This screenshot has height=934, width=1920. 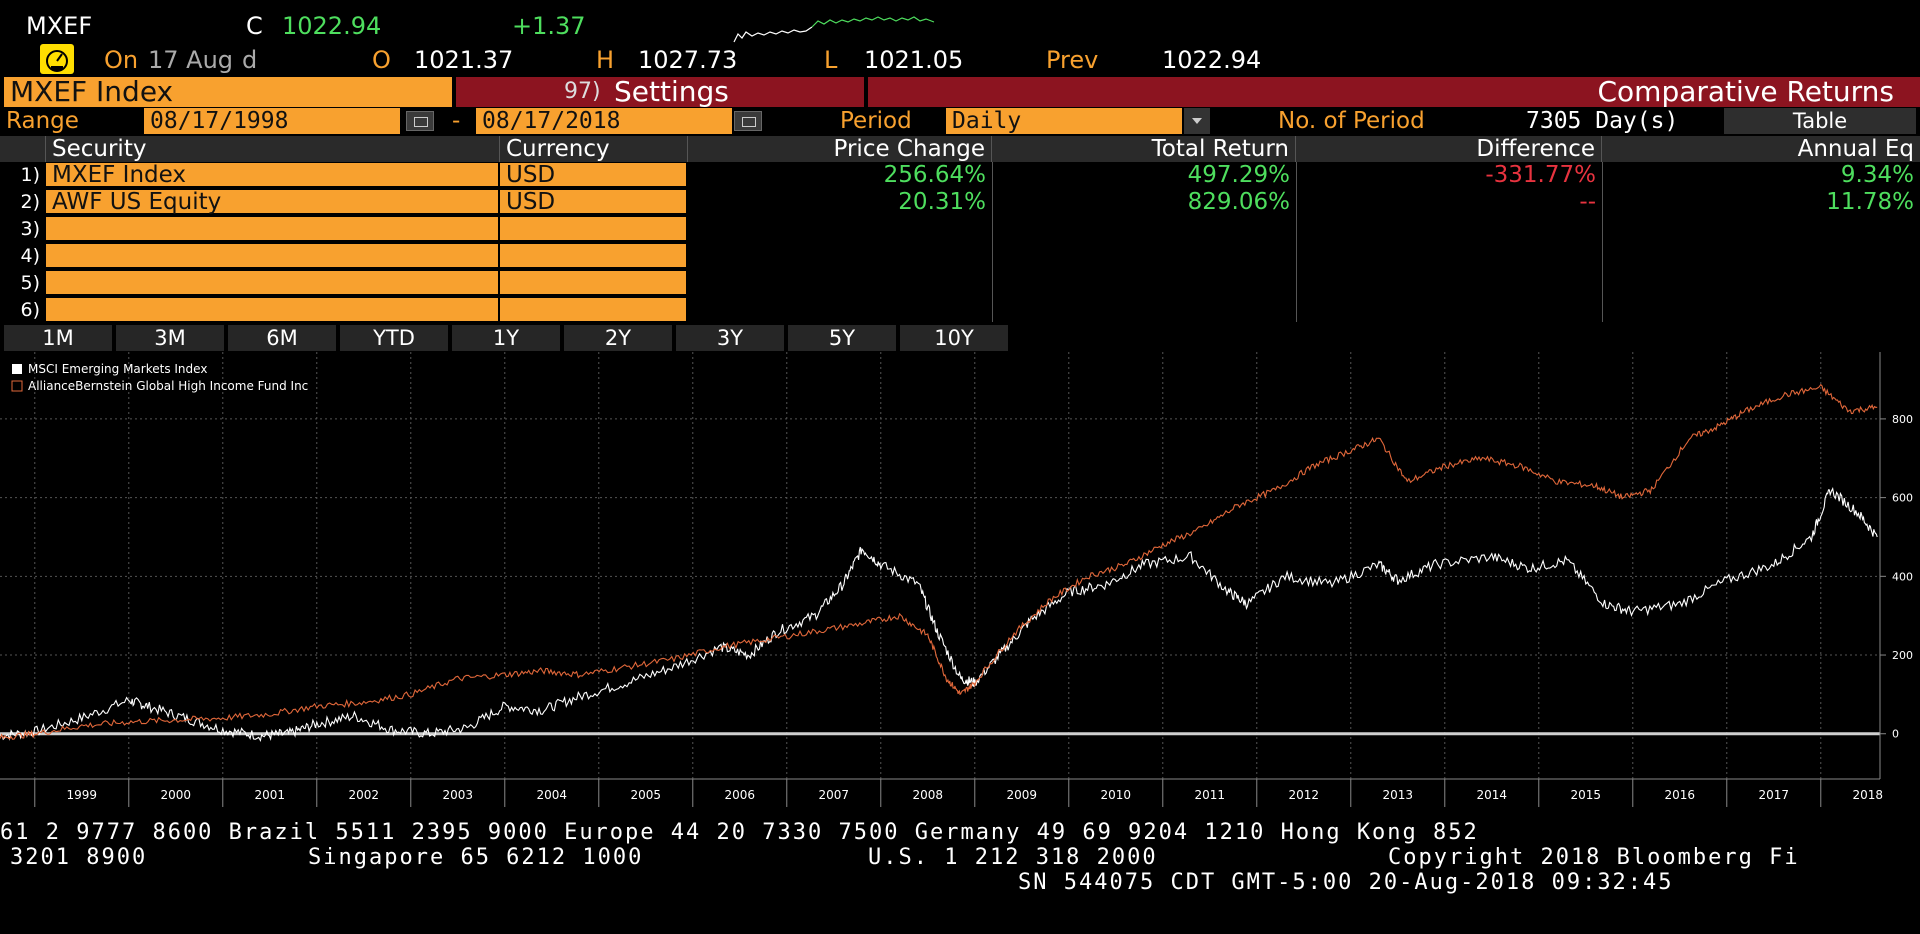 I want to click on settings-button: 97) Settings, so click(x=660, y=92).